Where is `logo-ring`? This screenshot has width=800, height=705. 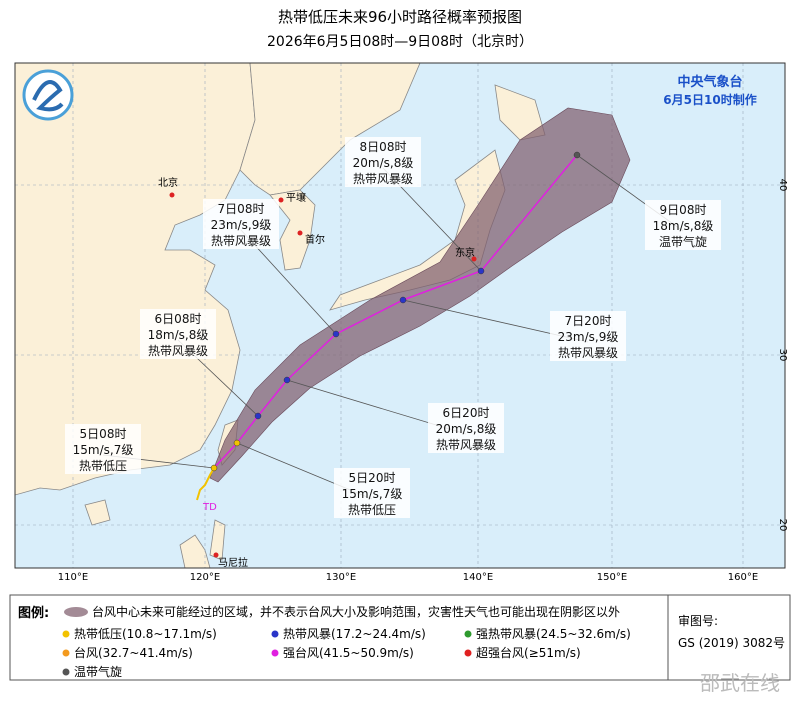
logo-ring is located at coordinates (48, 95).